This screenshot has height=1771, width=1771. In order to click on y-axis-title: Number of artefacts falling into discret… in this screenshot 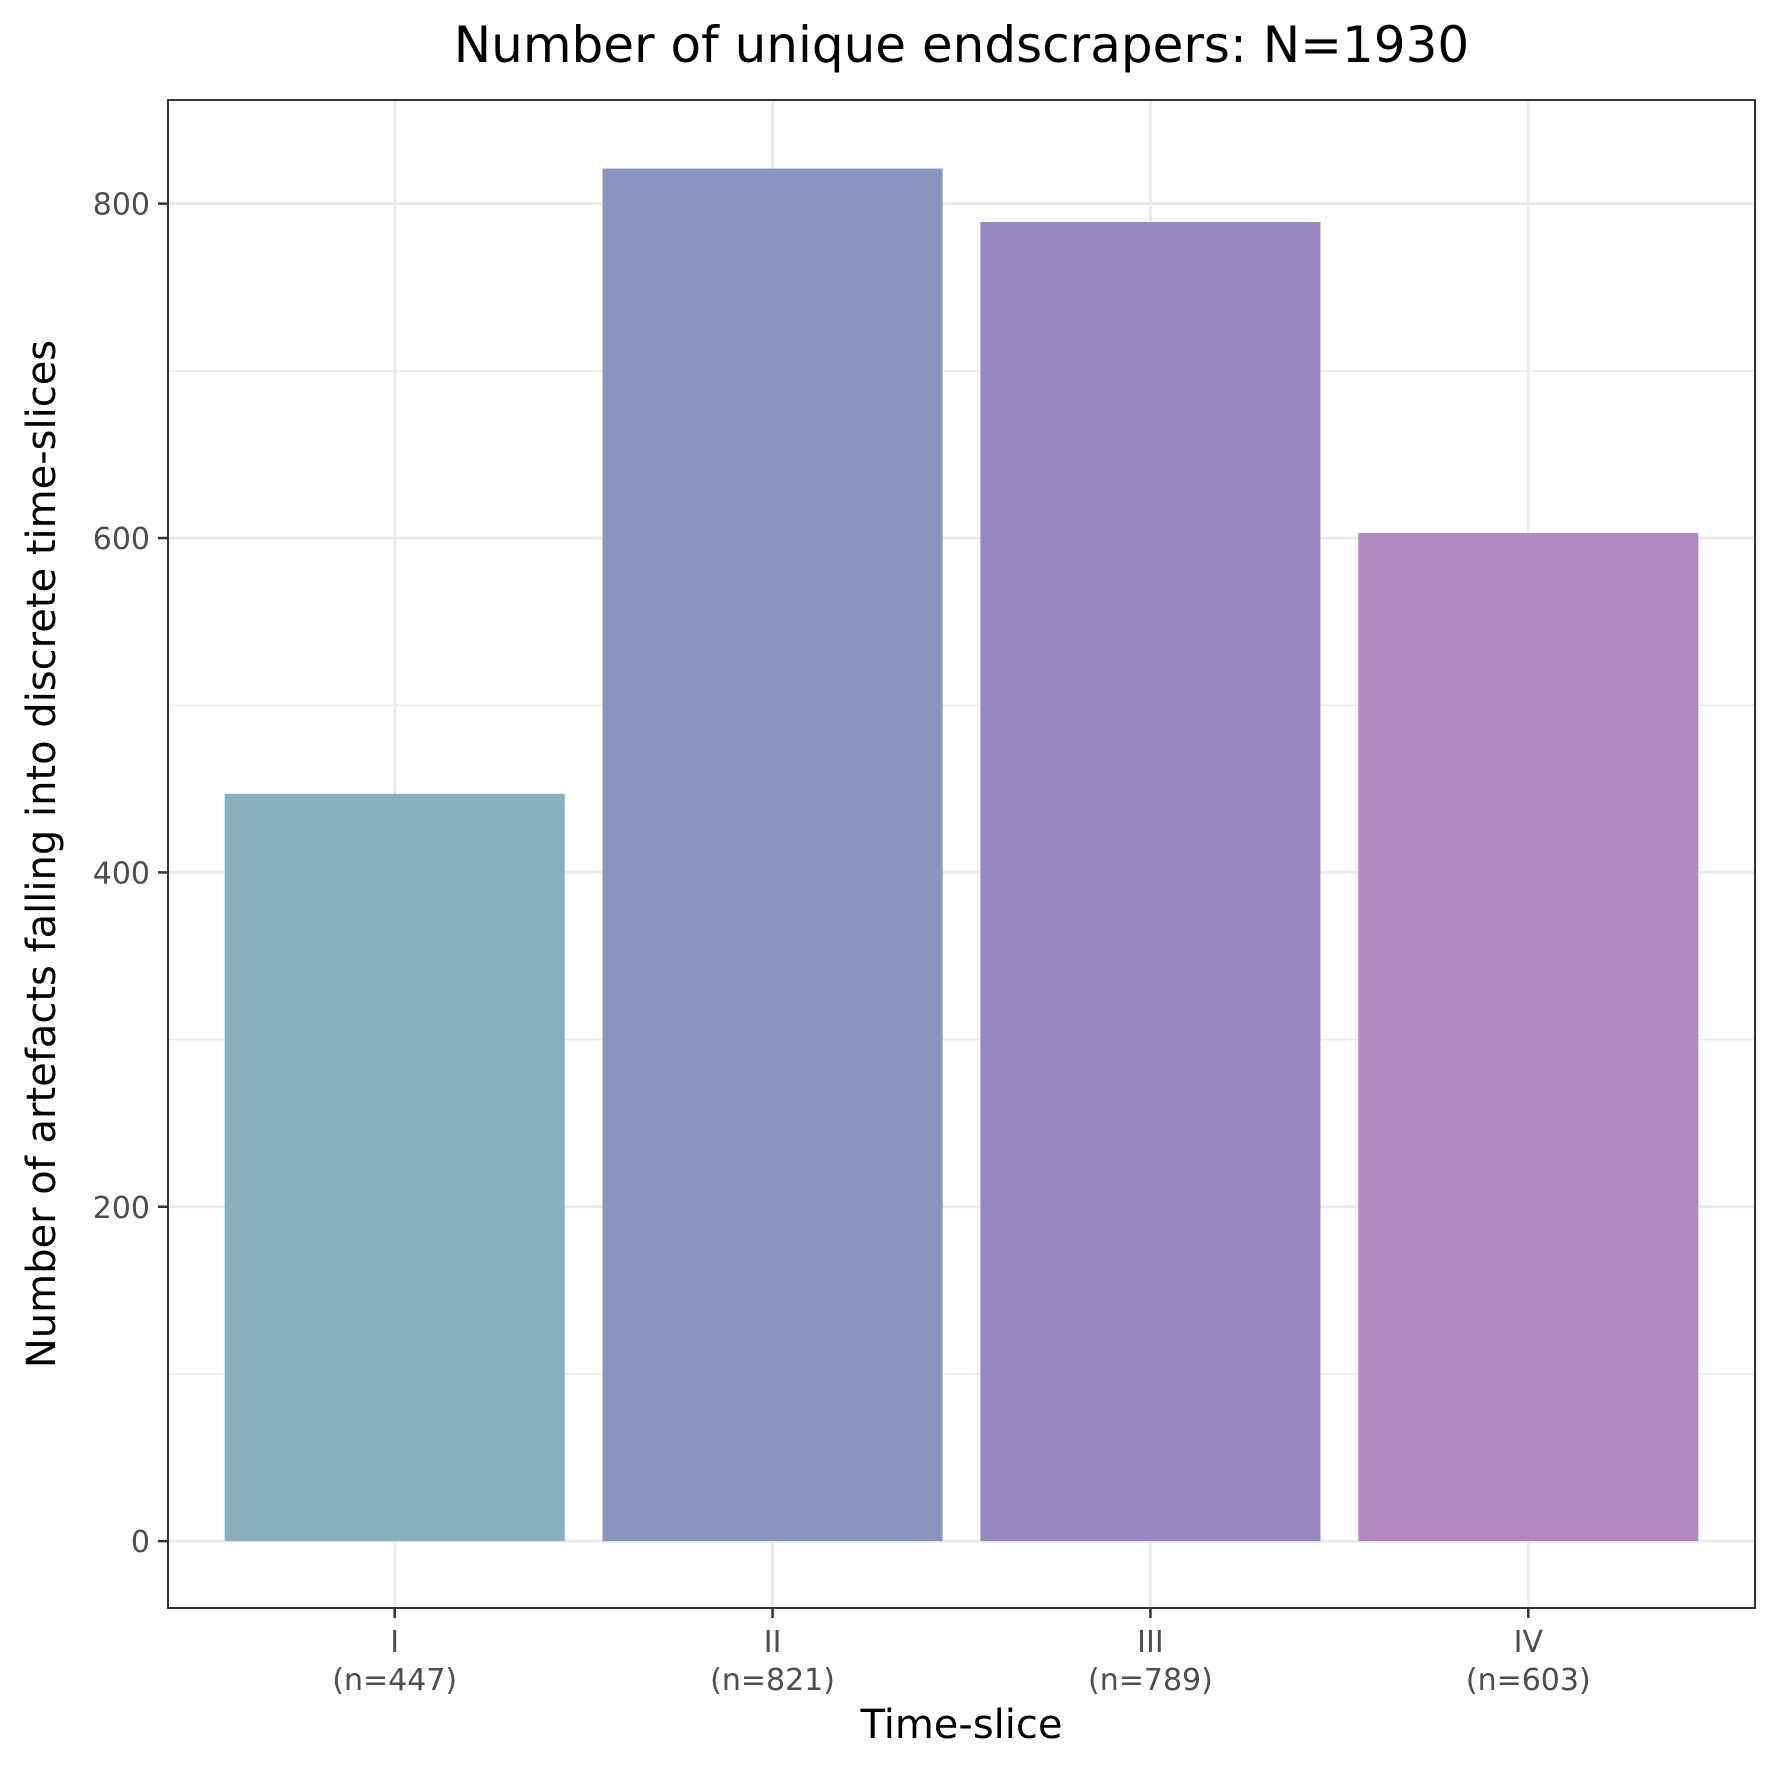, I will do `click(42, 854)`.